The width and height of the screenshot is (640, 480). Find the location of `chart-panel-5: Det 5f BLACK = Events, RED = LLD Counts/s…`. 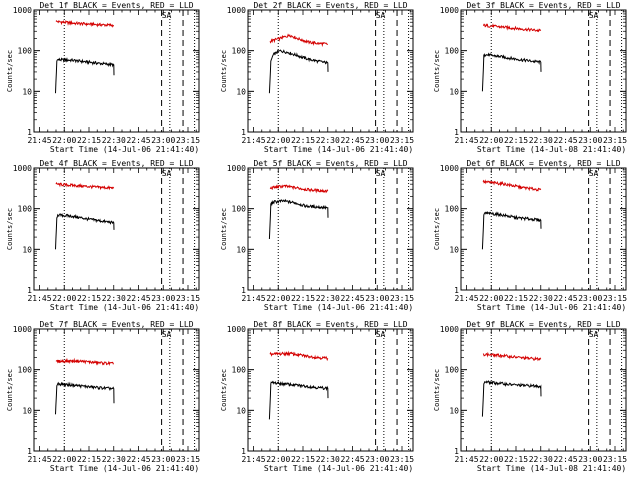

chart-panel-5: Det 5f BLACK = Events, RED = LLD Counts/s… is located at coordinates (317, 235).